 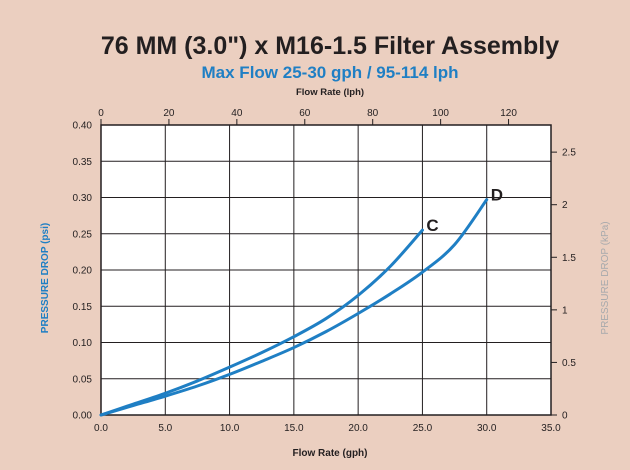 I want to click on y2-tick-label: 0.5, so click(x=569, y=363).